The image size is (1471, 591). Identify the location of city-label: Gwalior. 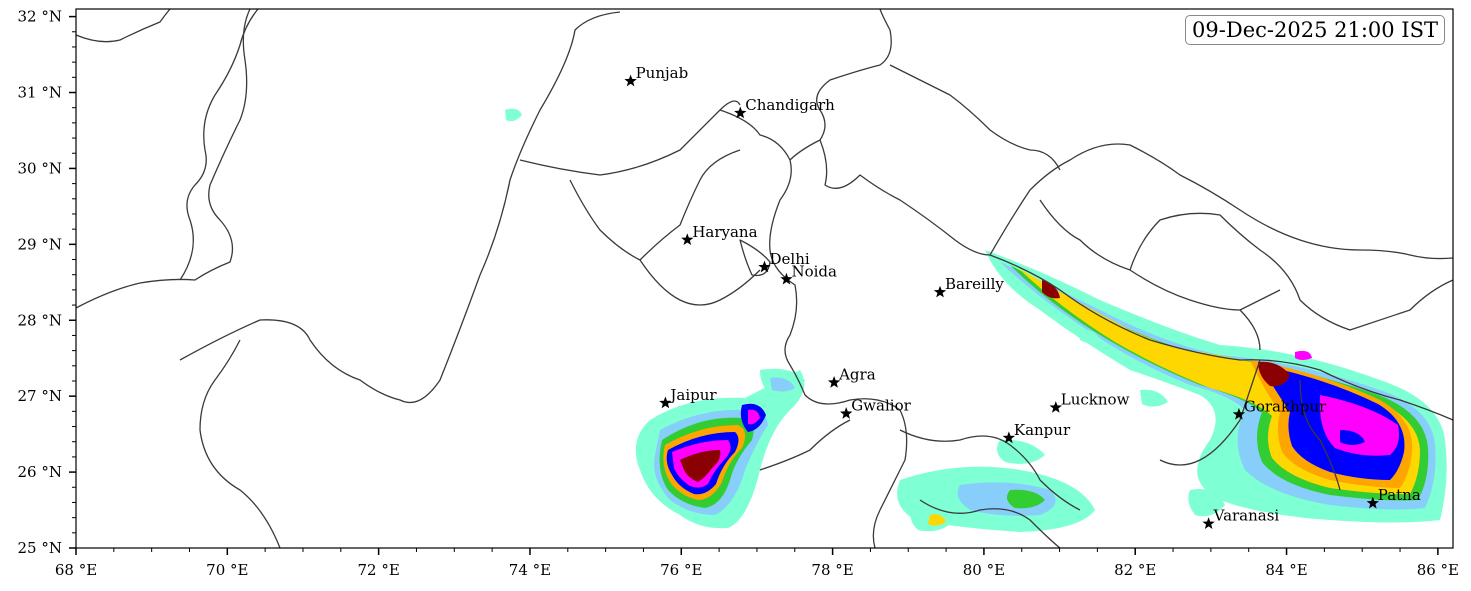
(881, 406).